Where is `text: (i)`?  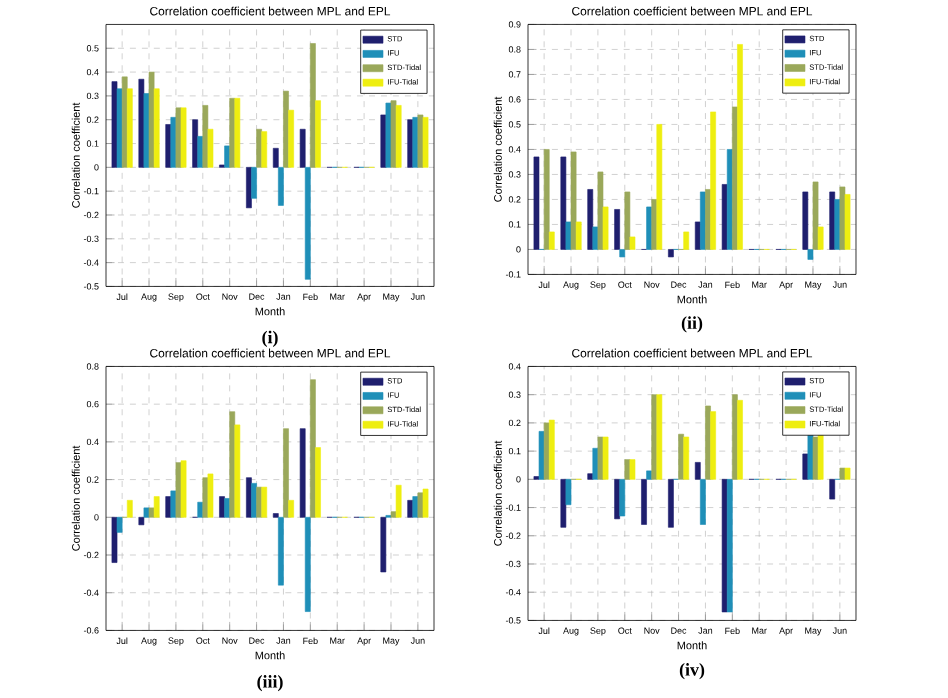
text: (i) is located at coordinates (270, 338).